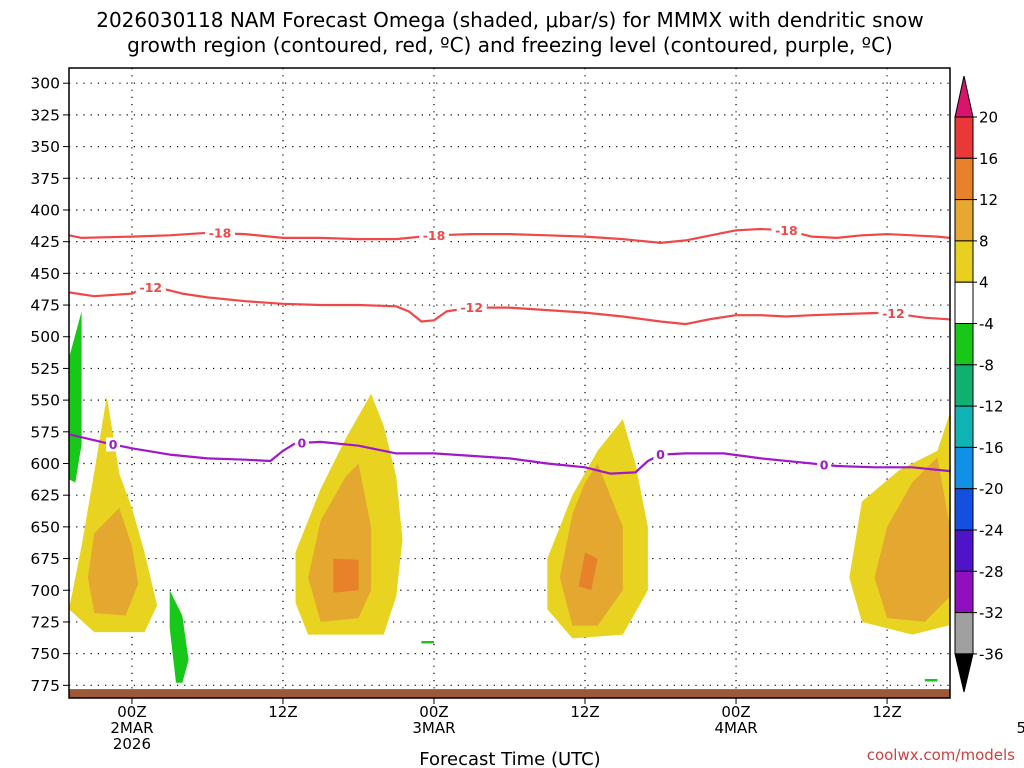 This screenshot has width=1024, height=768. I want to click on y-tick-label: 775, so click(45, 686).